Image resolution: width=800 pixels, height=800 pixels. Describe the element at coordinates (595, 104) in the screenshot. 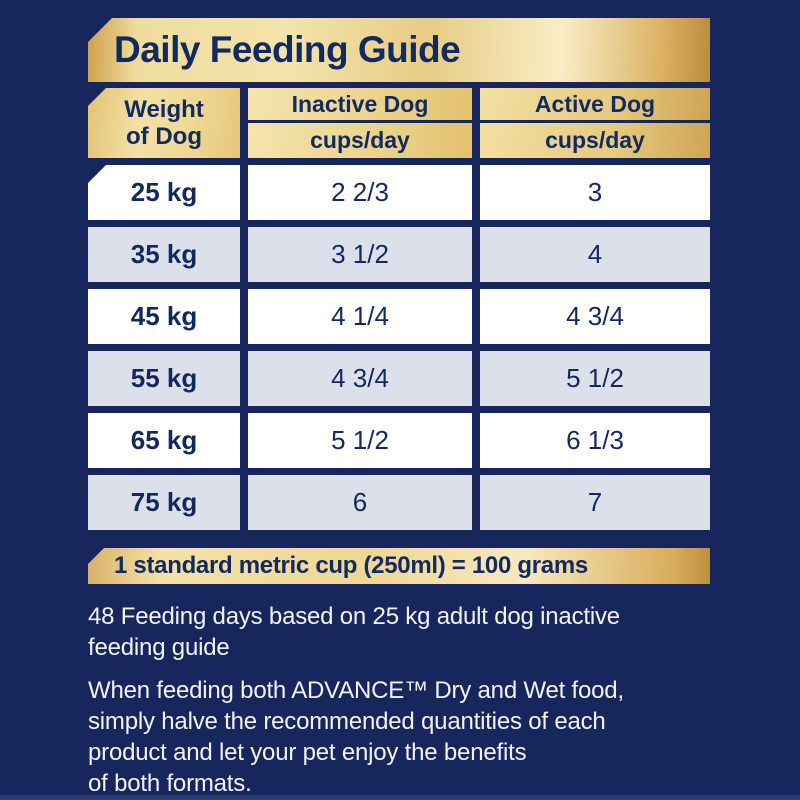

I see `header-active-dog-label: Active Dog` at that location.